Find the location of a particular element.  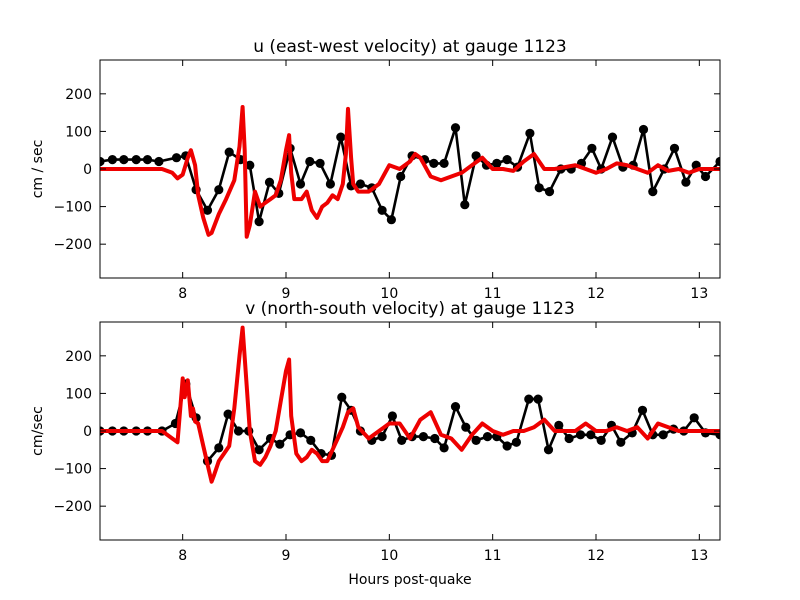

y-axis-label: cm / sec is located at coordinates (38, 169).